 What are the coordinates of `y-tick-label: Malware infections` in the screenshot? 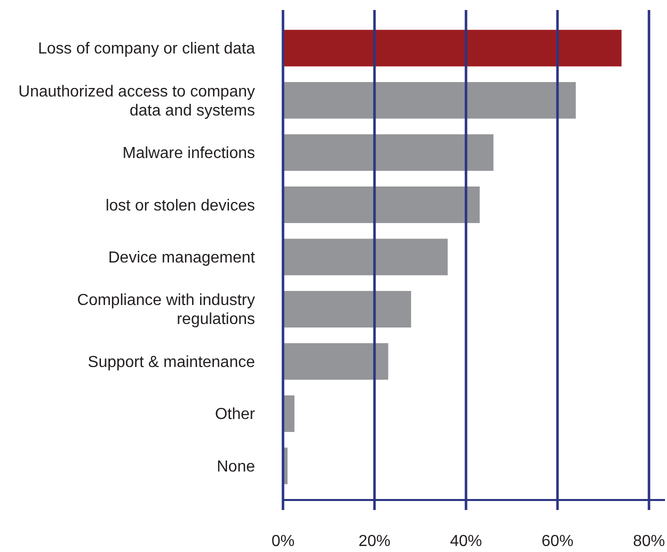 It's located at (188, 153).